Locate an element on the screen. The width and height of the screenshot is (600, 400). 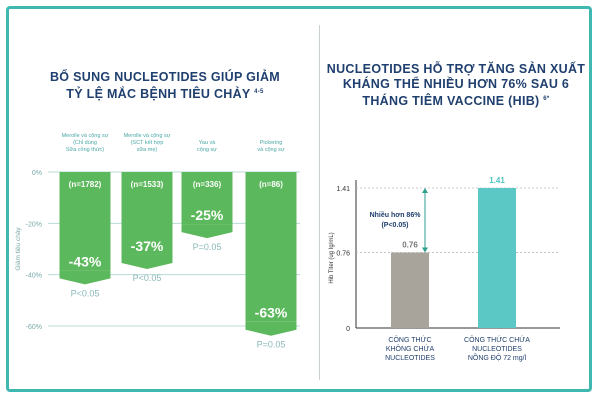
category-label: Pickering is located at coordinates (271, 143).